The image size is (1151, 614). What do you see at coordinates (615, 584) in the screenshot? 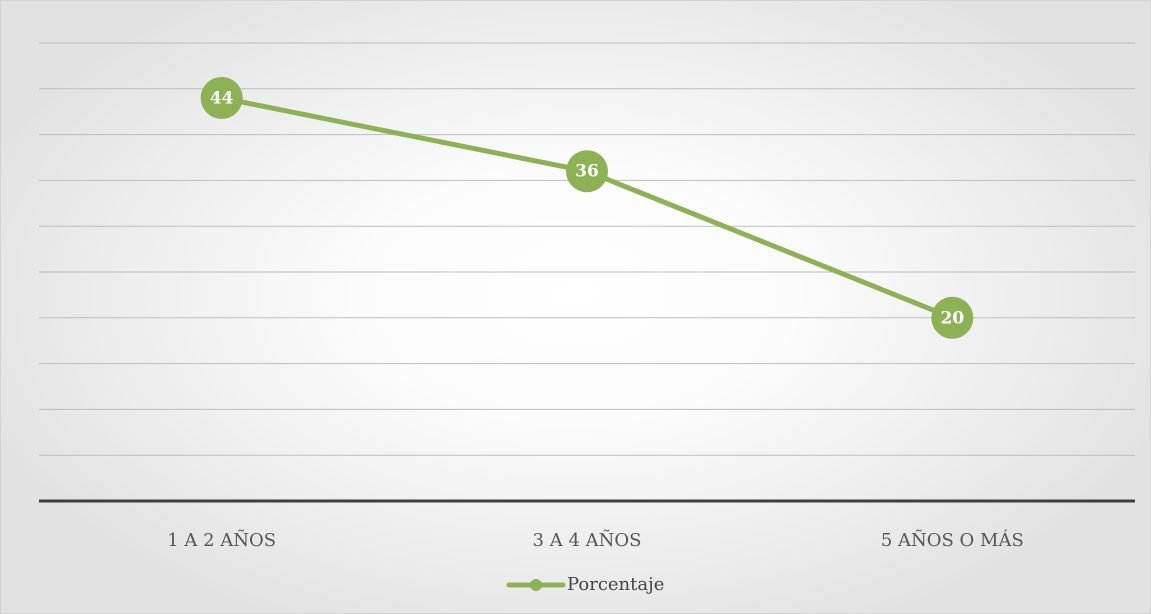
I see `legend-label: Porcentaje` at bounding box center [615, 584].